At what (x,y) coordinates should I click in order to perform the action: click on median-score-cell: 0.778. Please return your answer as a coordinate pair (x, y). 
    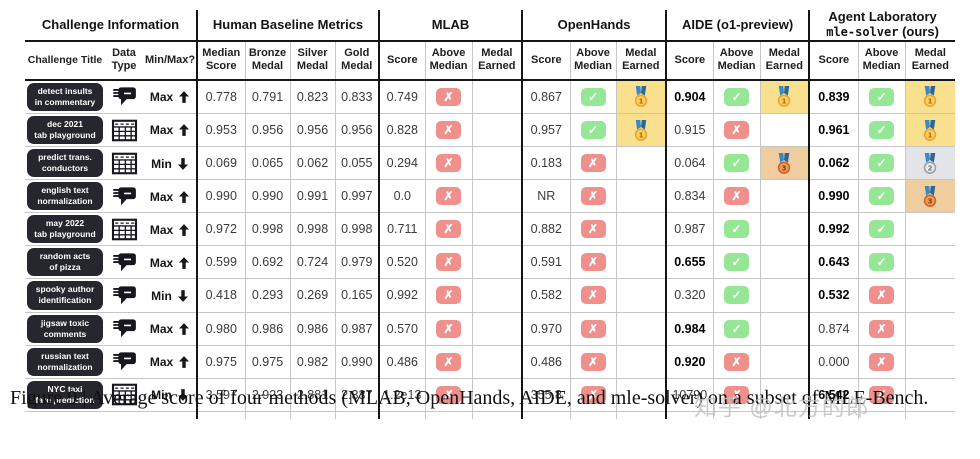
    Looking at the image, I should click on (220, 96).